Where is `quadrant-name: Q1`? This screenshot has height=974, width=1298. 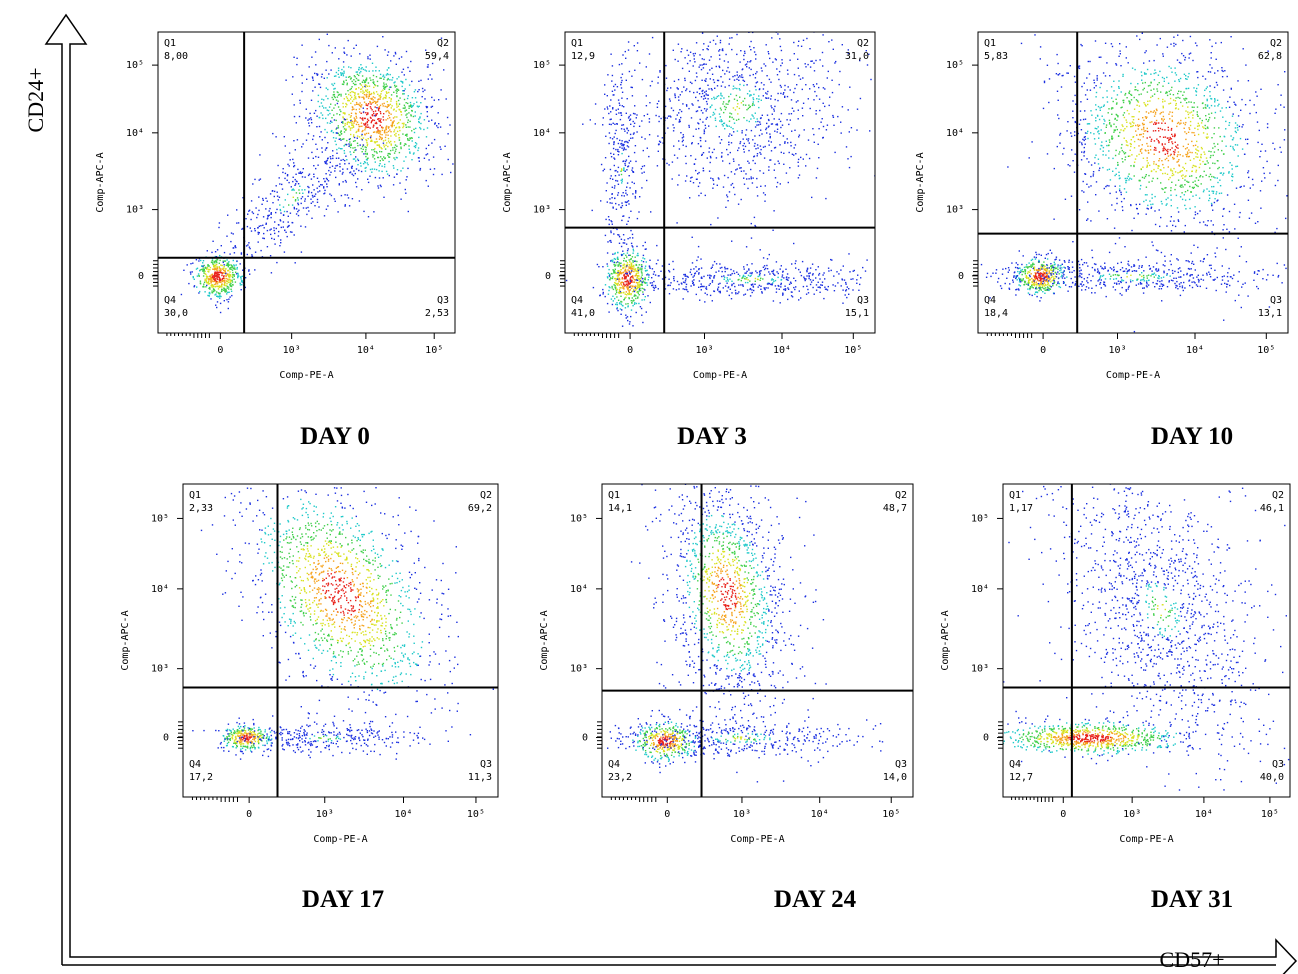 quadrant-name: Q1 is located at coordinates (577, 43).